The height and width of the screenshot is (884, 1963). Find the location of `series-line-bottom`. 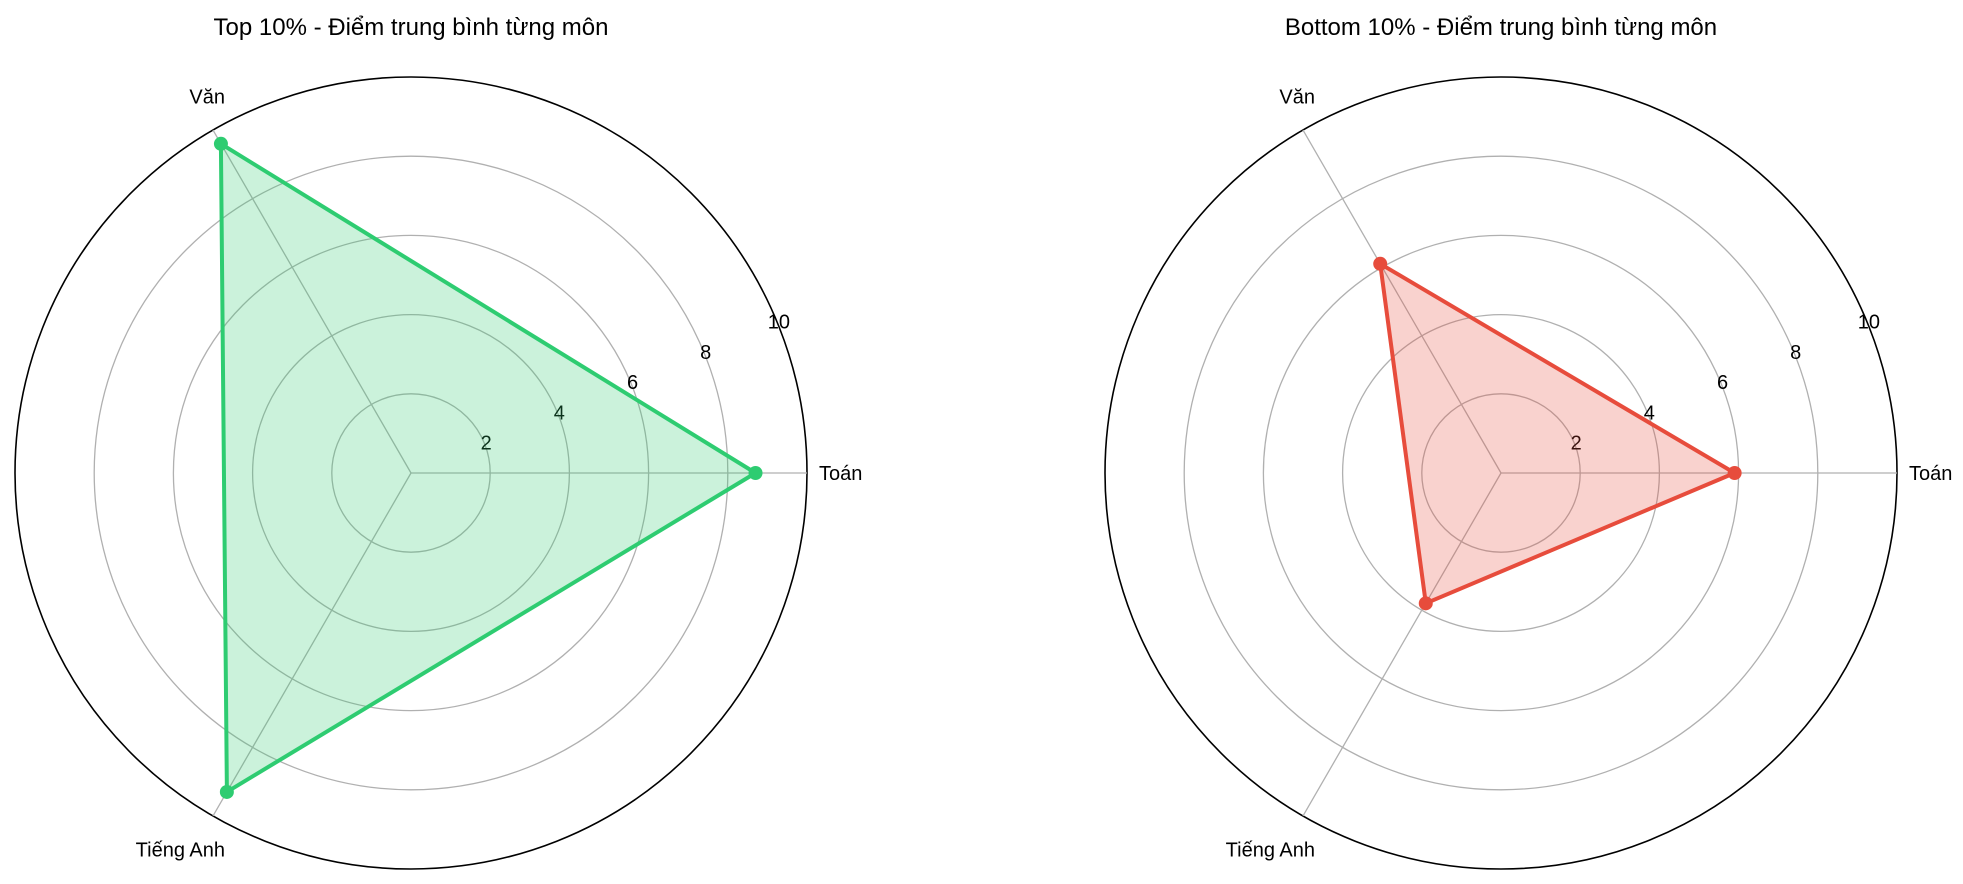

series-line-bottom is located at coordinates (1557, 433).